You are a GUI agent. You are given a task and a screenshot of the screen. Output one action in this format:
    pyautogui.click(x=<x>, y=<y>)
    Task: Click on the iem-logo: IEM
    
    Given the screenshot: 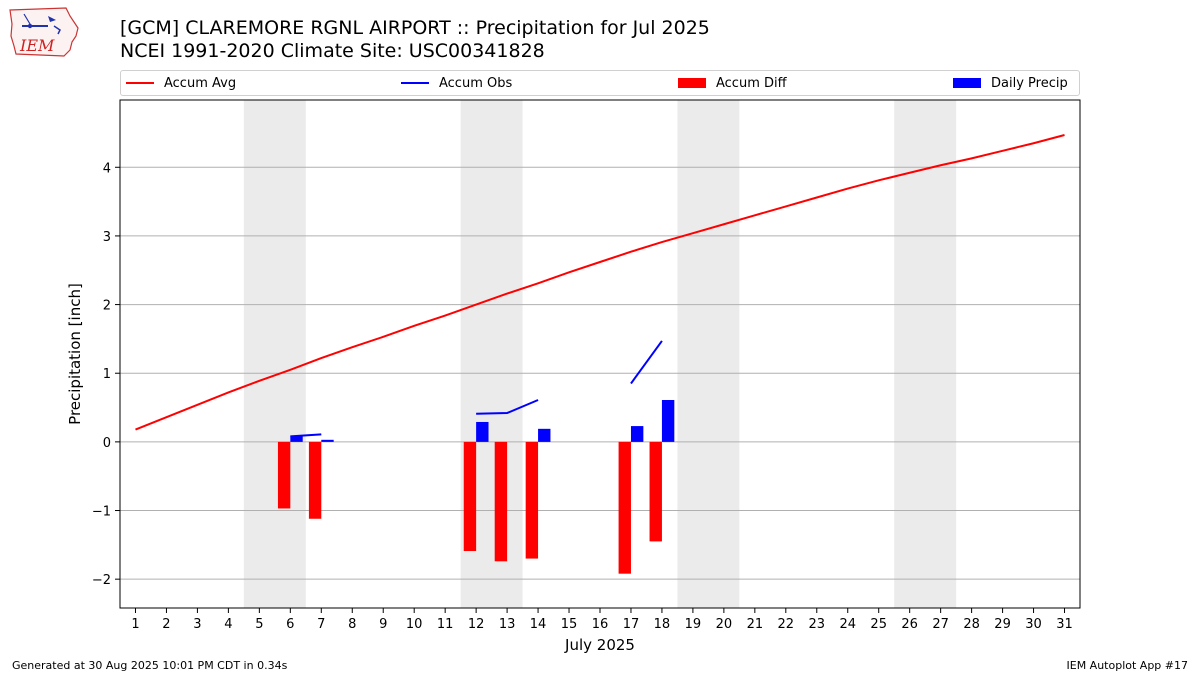 What is the action you would take?
    pyautogui.click(x=44, y=34)
    